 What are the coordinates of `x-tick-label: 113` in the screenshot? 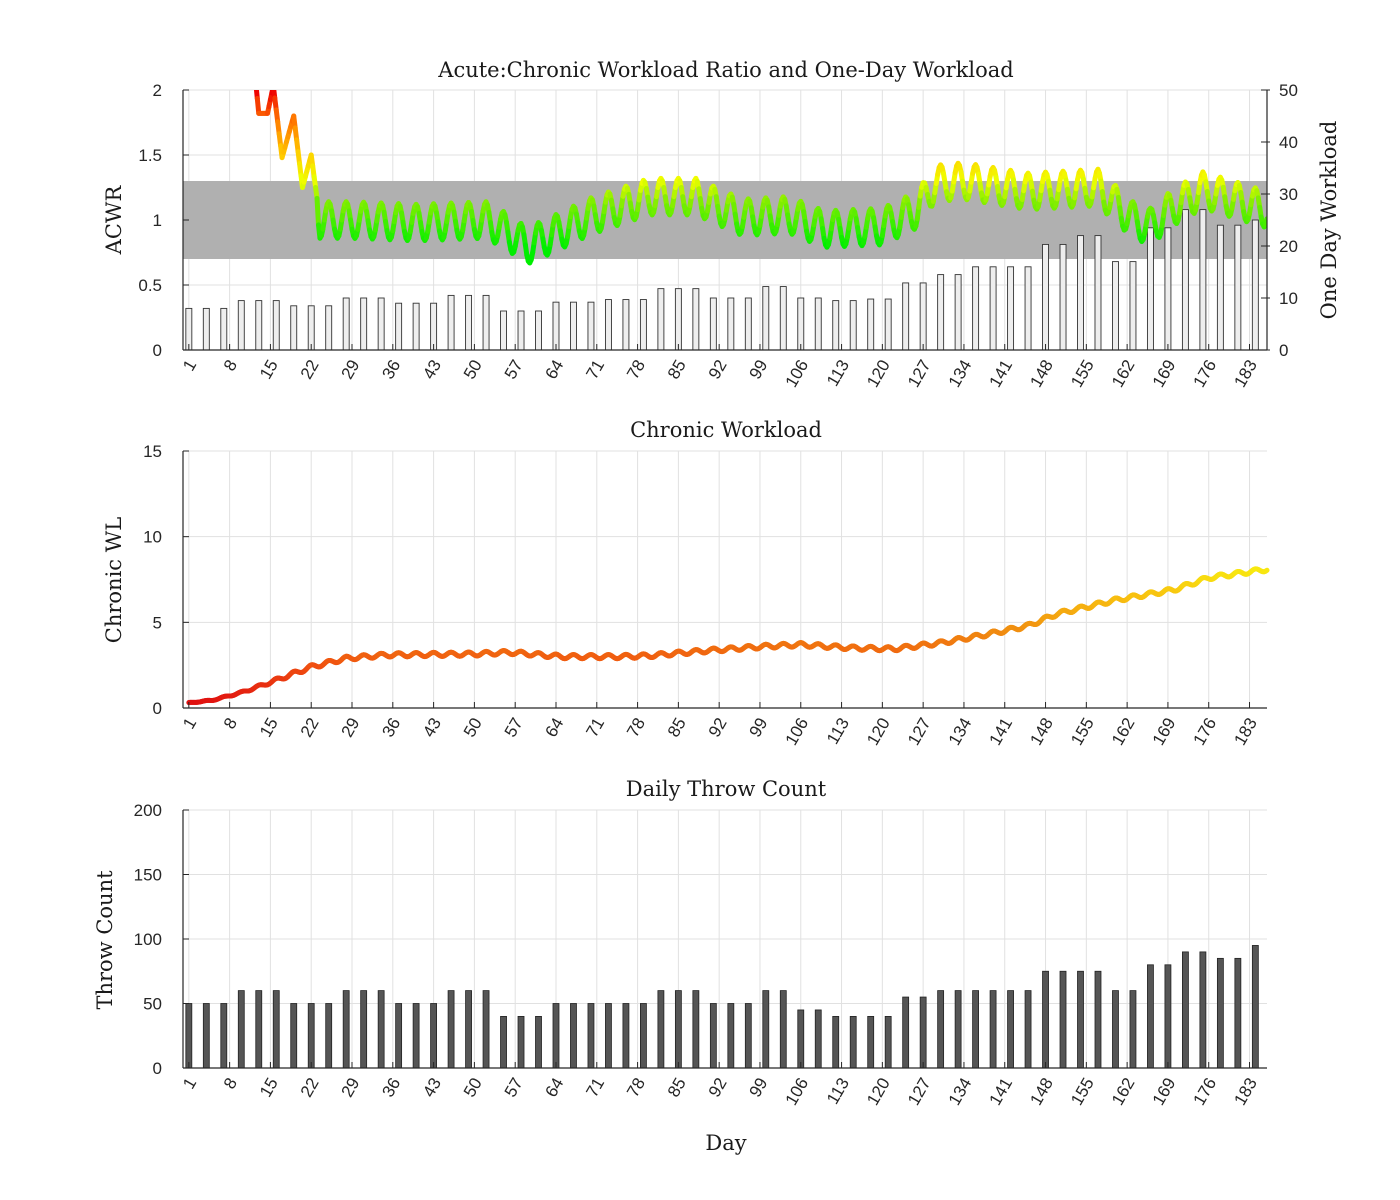 It's located at (838, 1091).